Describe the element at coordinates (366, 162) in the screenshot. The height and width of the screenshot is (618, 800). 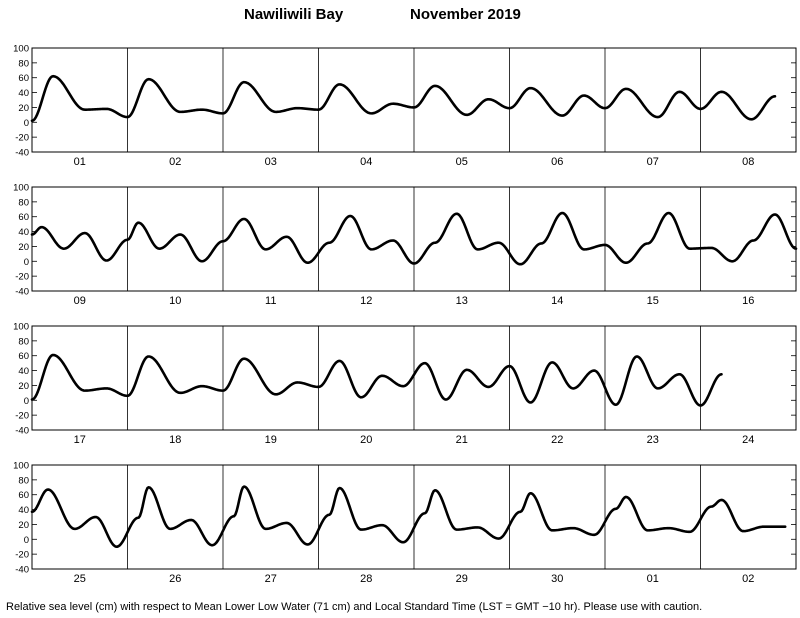
I see `day-label: 04` at that location.